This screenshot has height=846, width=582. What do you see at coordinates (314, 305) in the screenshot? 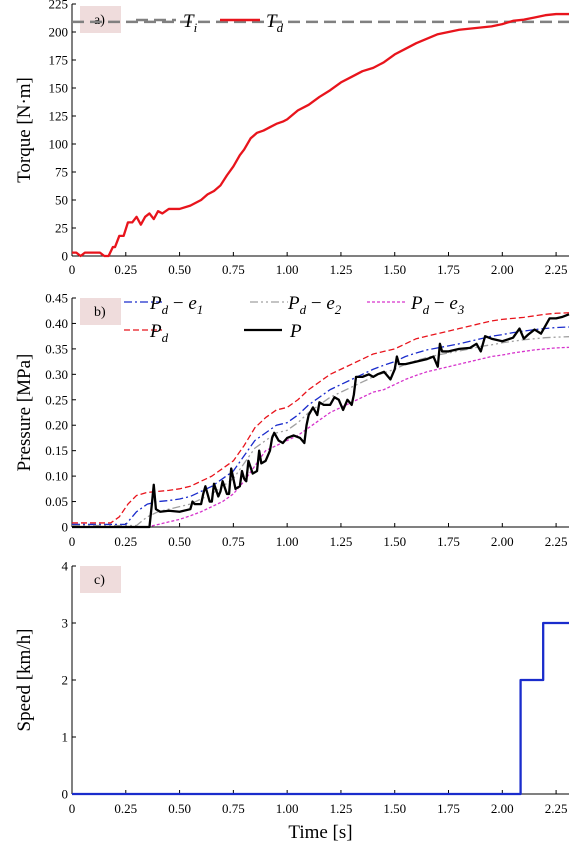
I see `legend-label: Pd − e2` at bounding box center [314, 305].